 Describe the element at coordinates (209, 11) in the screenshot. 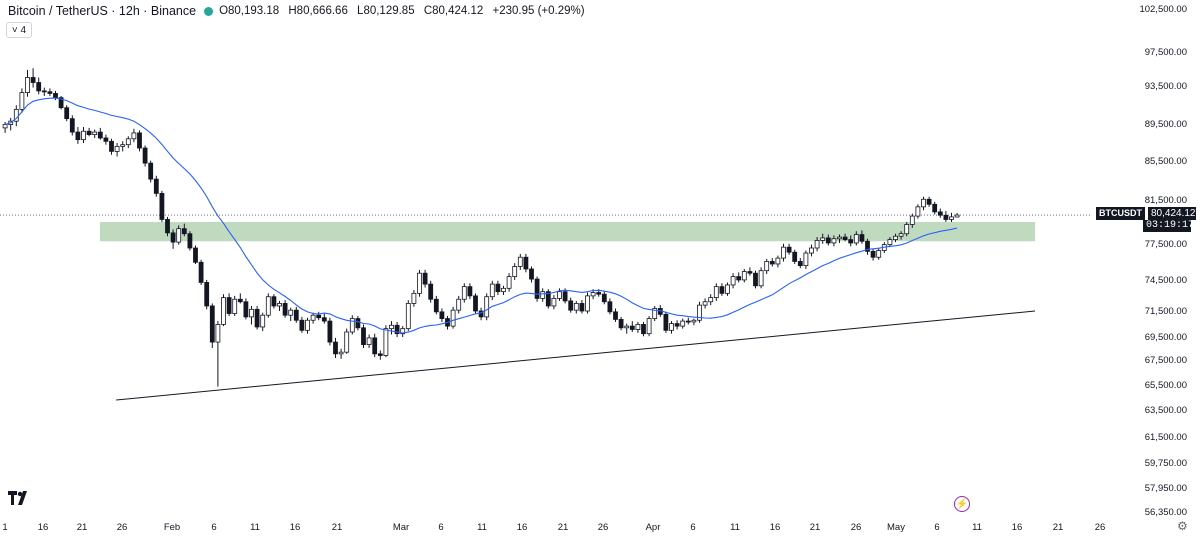

I see `market-status-dot-icon` at that location.